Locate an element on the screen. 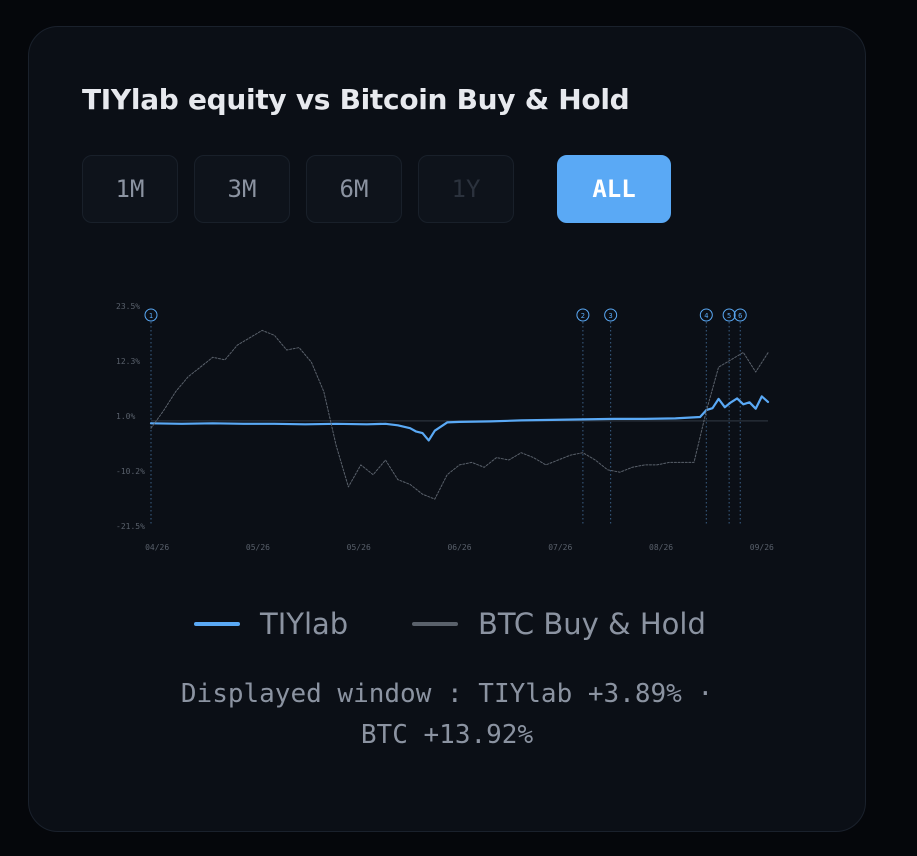  legend-item-tiylab: TIYlab is located at coordinates (271, 624).